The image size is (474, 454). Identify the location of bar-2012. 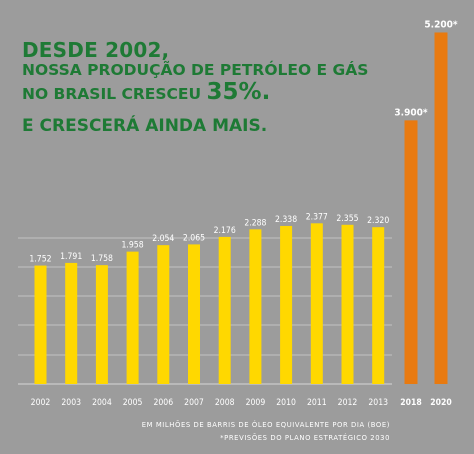
(347, 304).